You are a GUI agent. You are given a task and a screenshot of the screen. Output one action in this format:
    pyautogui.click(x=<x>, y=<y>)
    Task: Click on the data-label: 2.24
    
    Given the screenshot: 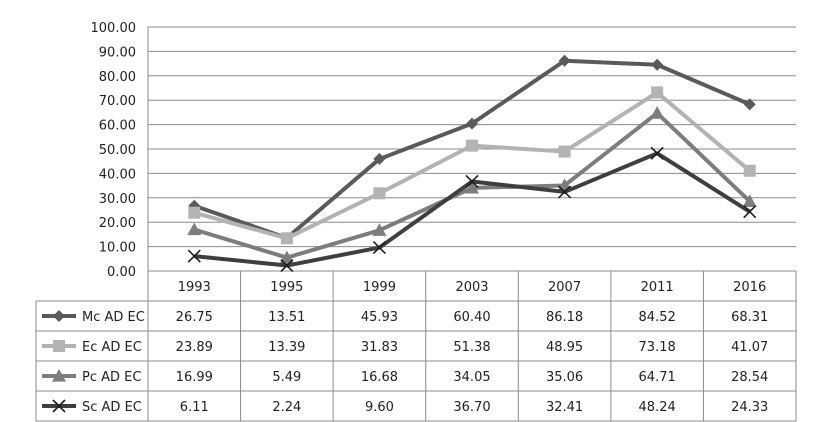 What is the action you would take?
    pyautogui.click(x=286, y=407)
    